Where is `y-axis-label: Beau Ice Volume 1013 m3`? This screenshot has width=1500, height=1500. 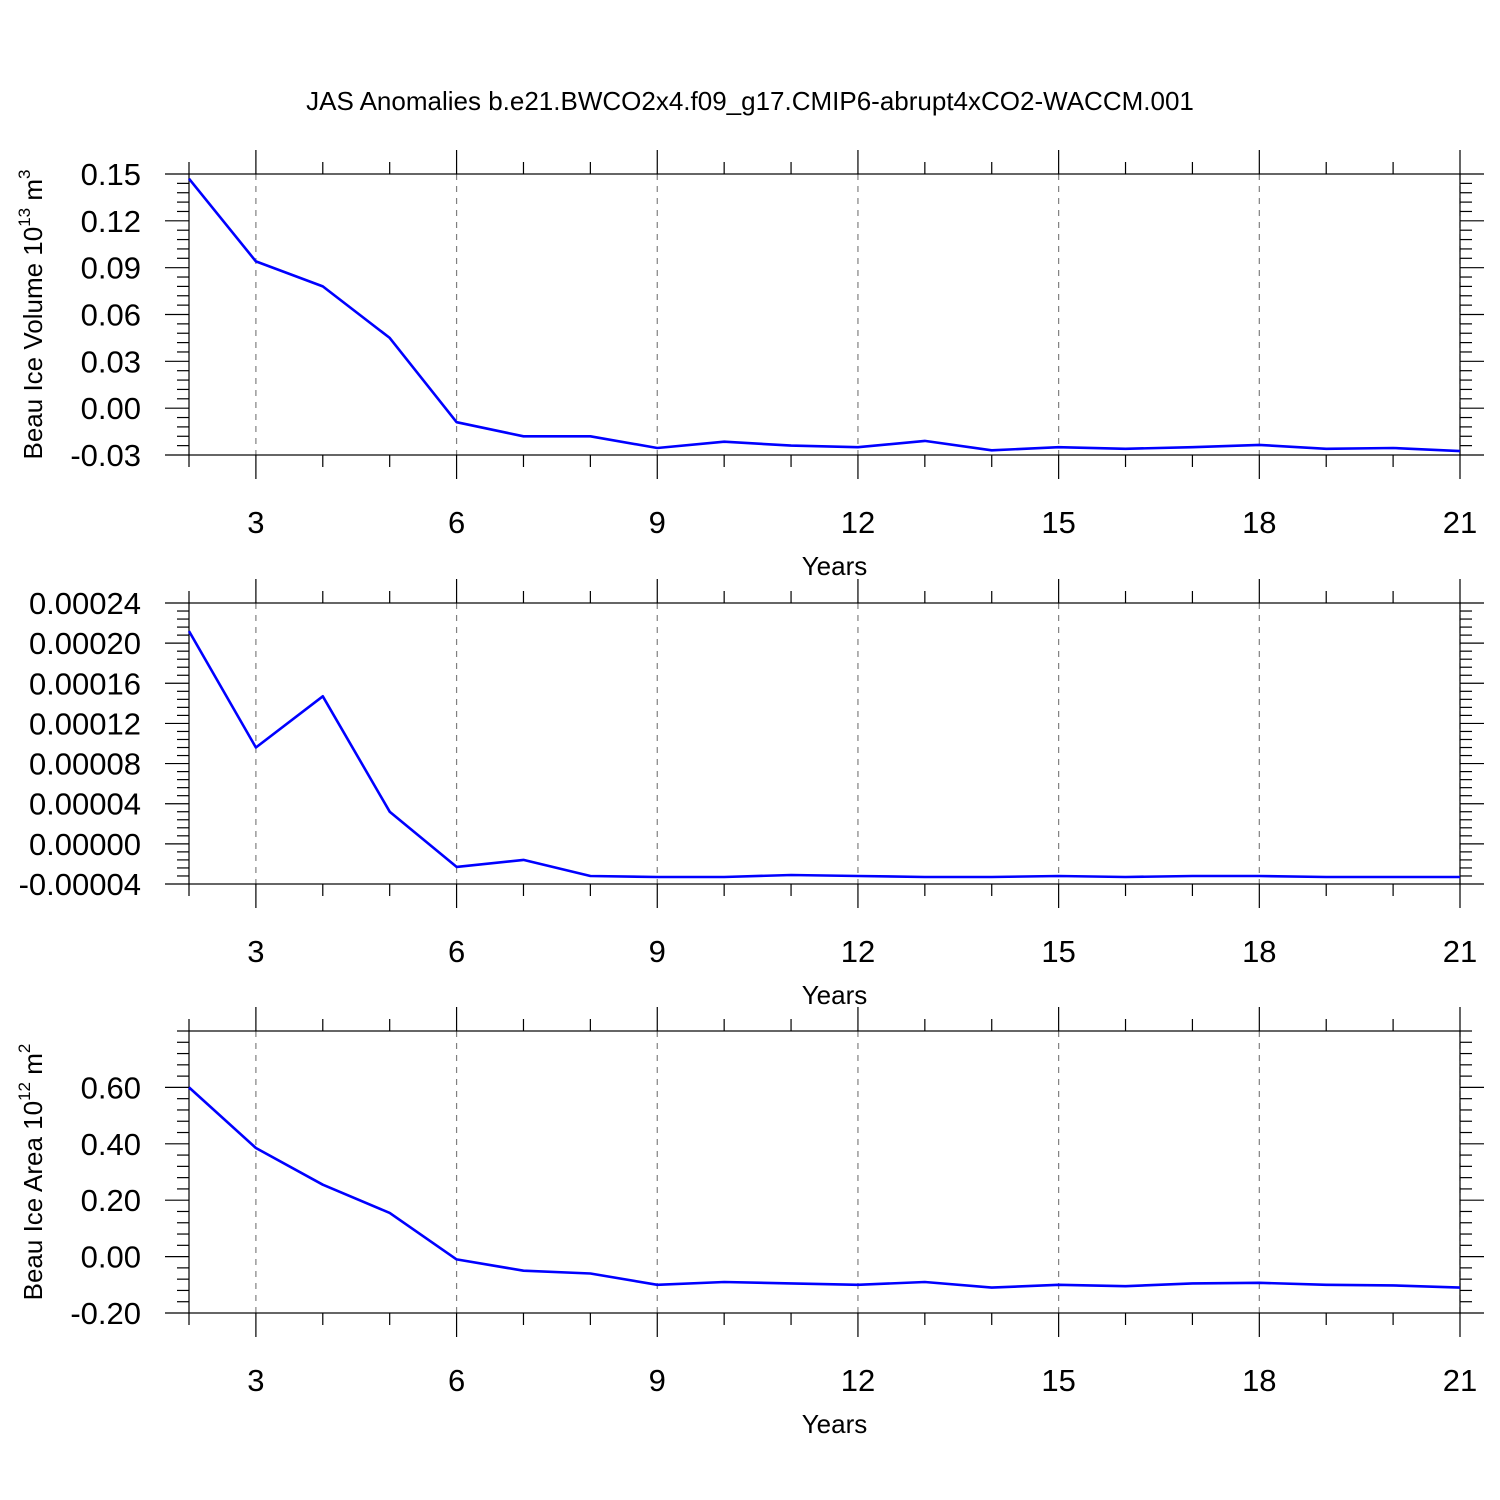
y-axis-label: Beau Ice Volume 1013 m3 is located at coordinates (31, 315).